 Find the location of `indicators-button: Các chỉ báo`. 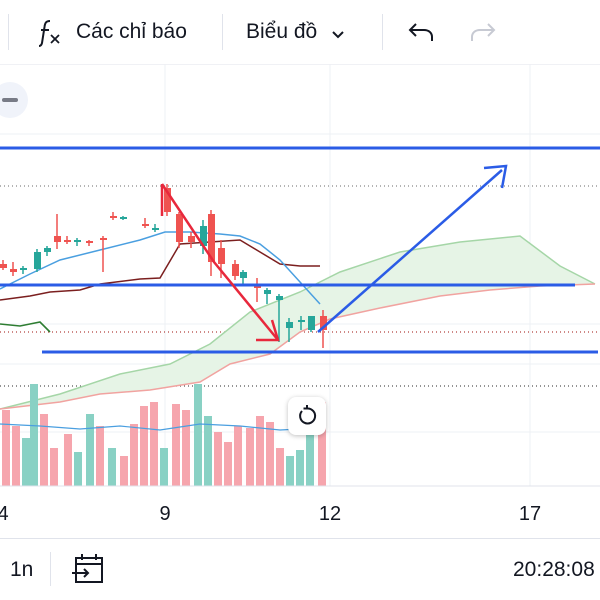

indicators-button: Các chỉ báo is located at coordinates (111, 32).